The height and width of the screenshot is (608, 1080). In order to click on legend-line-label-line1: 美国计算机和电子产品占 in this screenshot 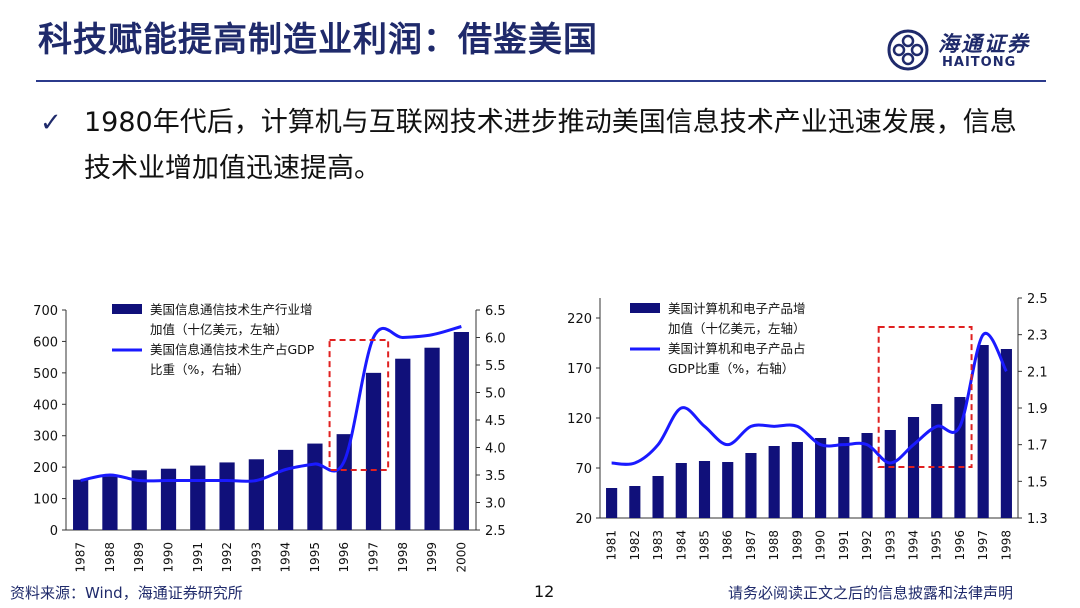, I will do `click(737, 348)`.